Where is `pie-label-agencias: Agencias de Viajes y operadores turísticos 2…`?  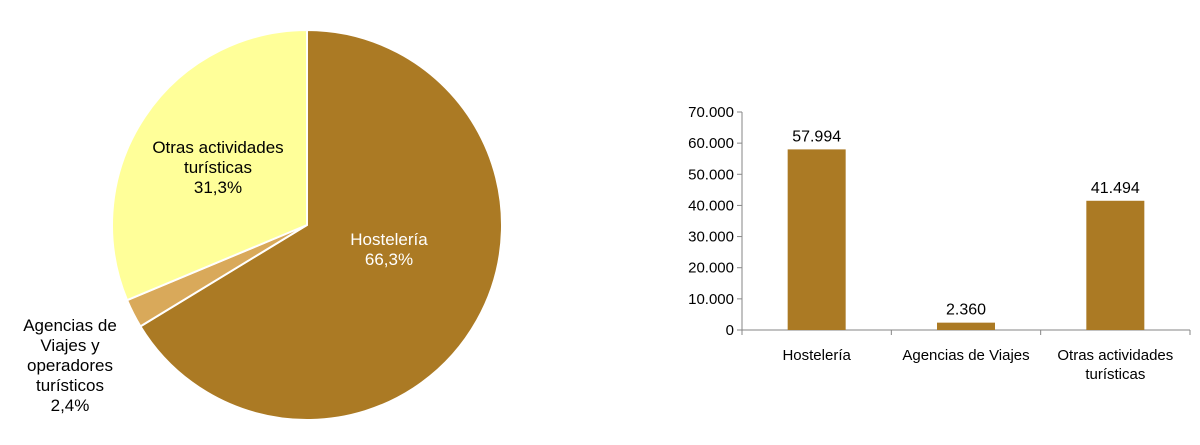 pie-label-agencias: Agencias de Viajes y operadores turísticos 2… is located at coordinates (70, 365).